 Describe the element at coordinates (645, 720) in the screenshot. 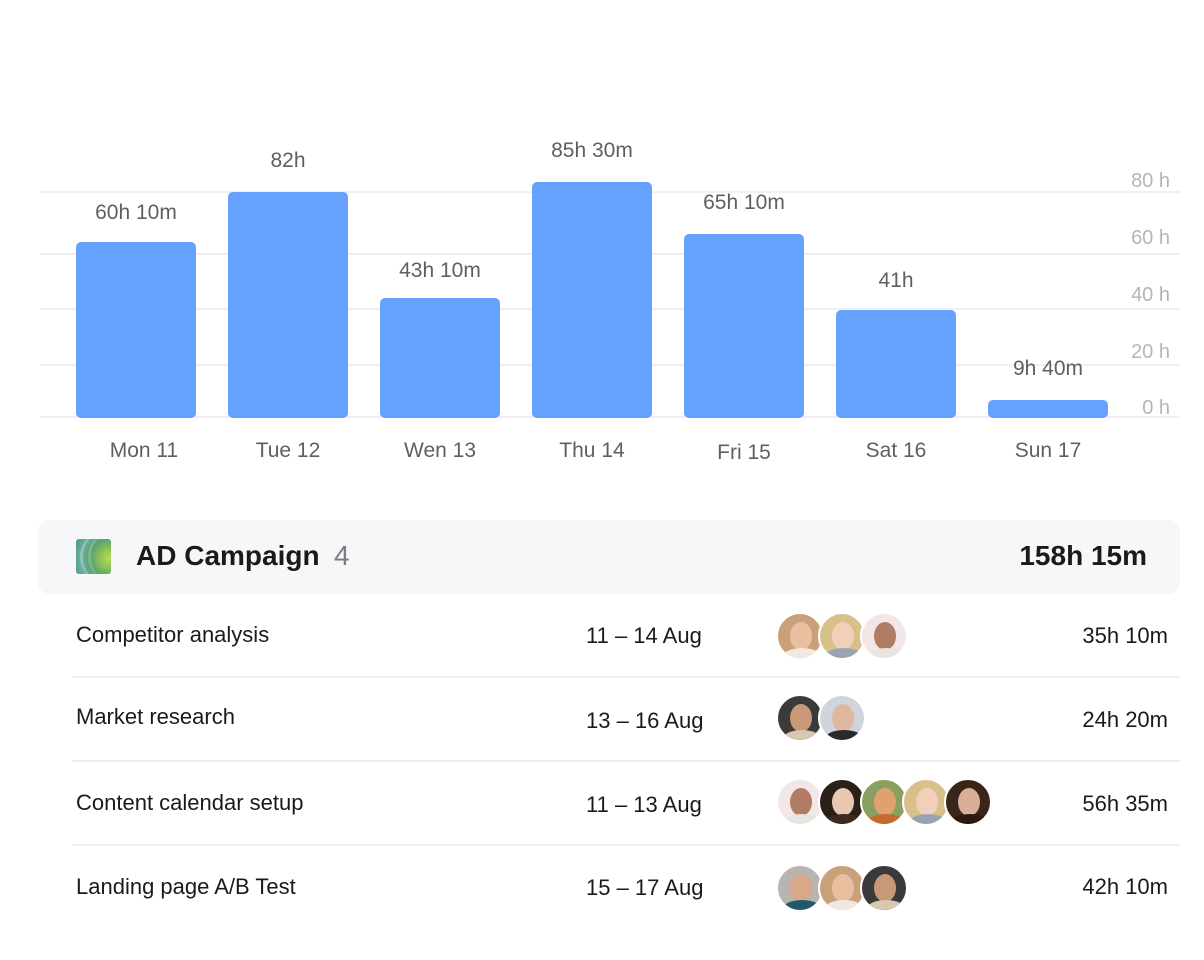

I see `task-dates: 13 – 16 Aug` at that location.